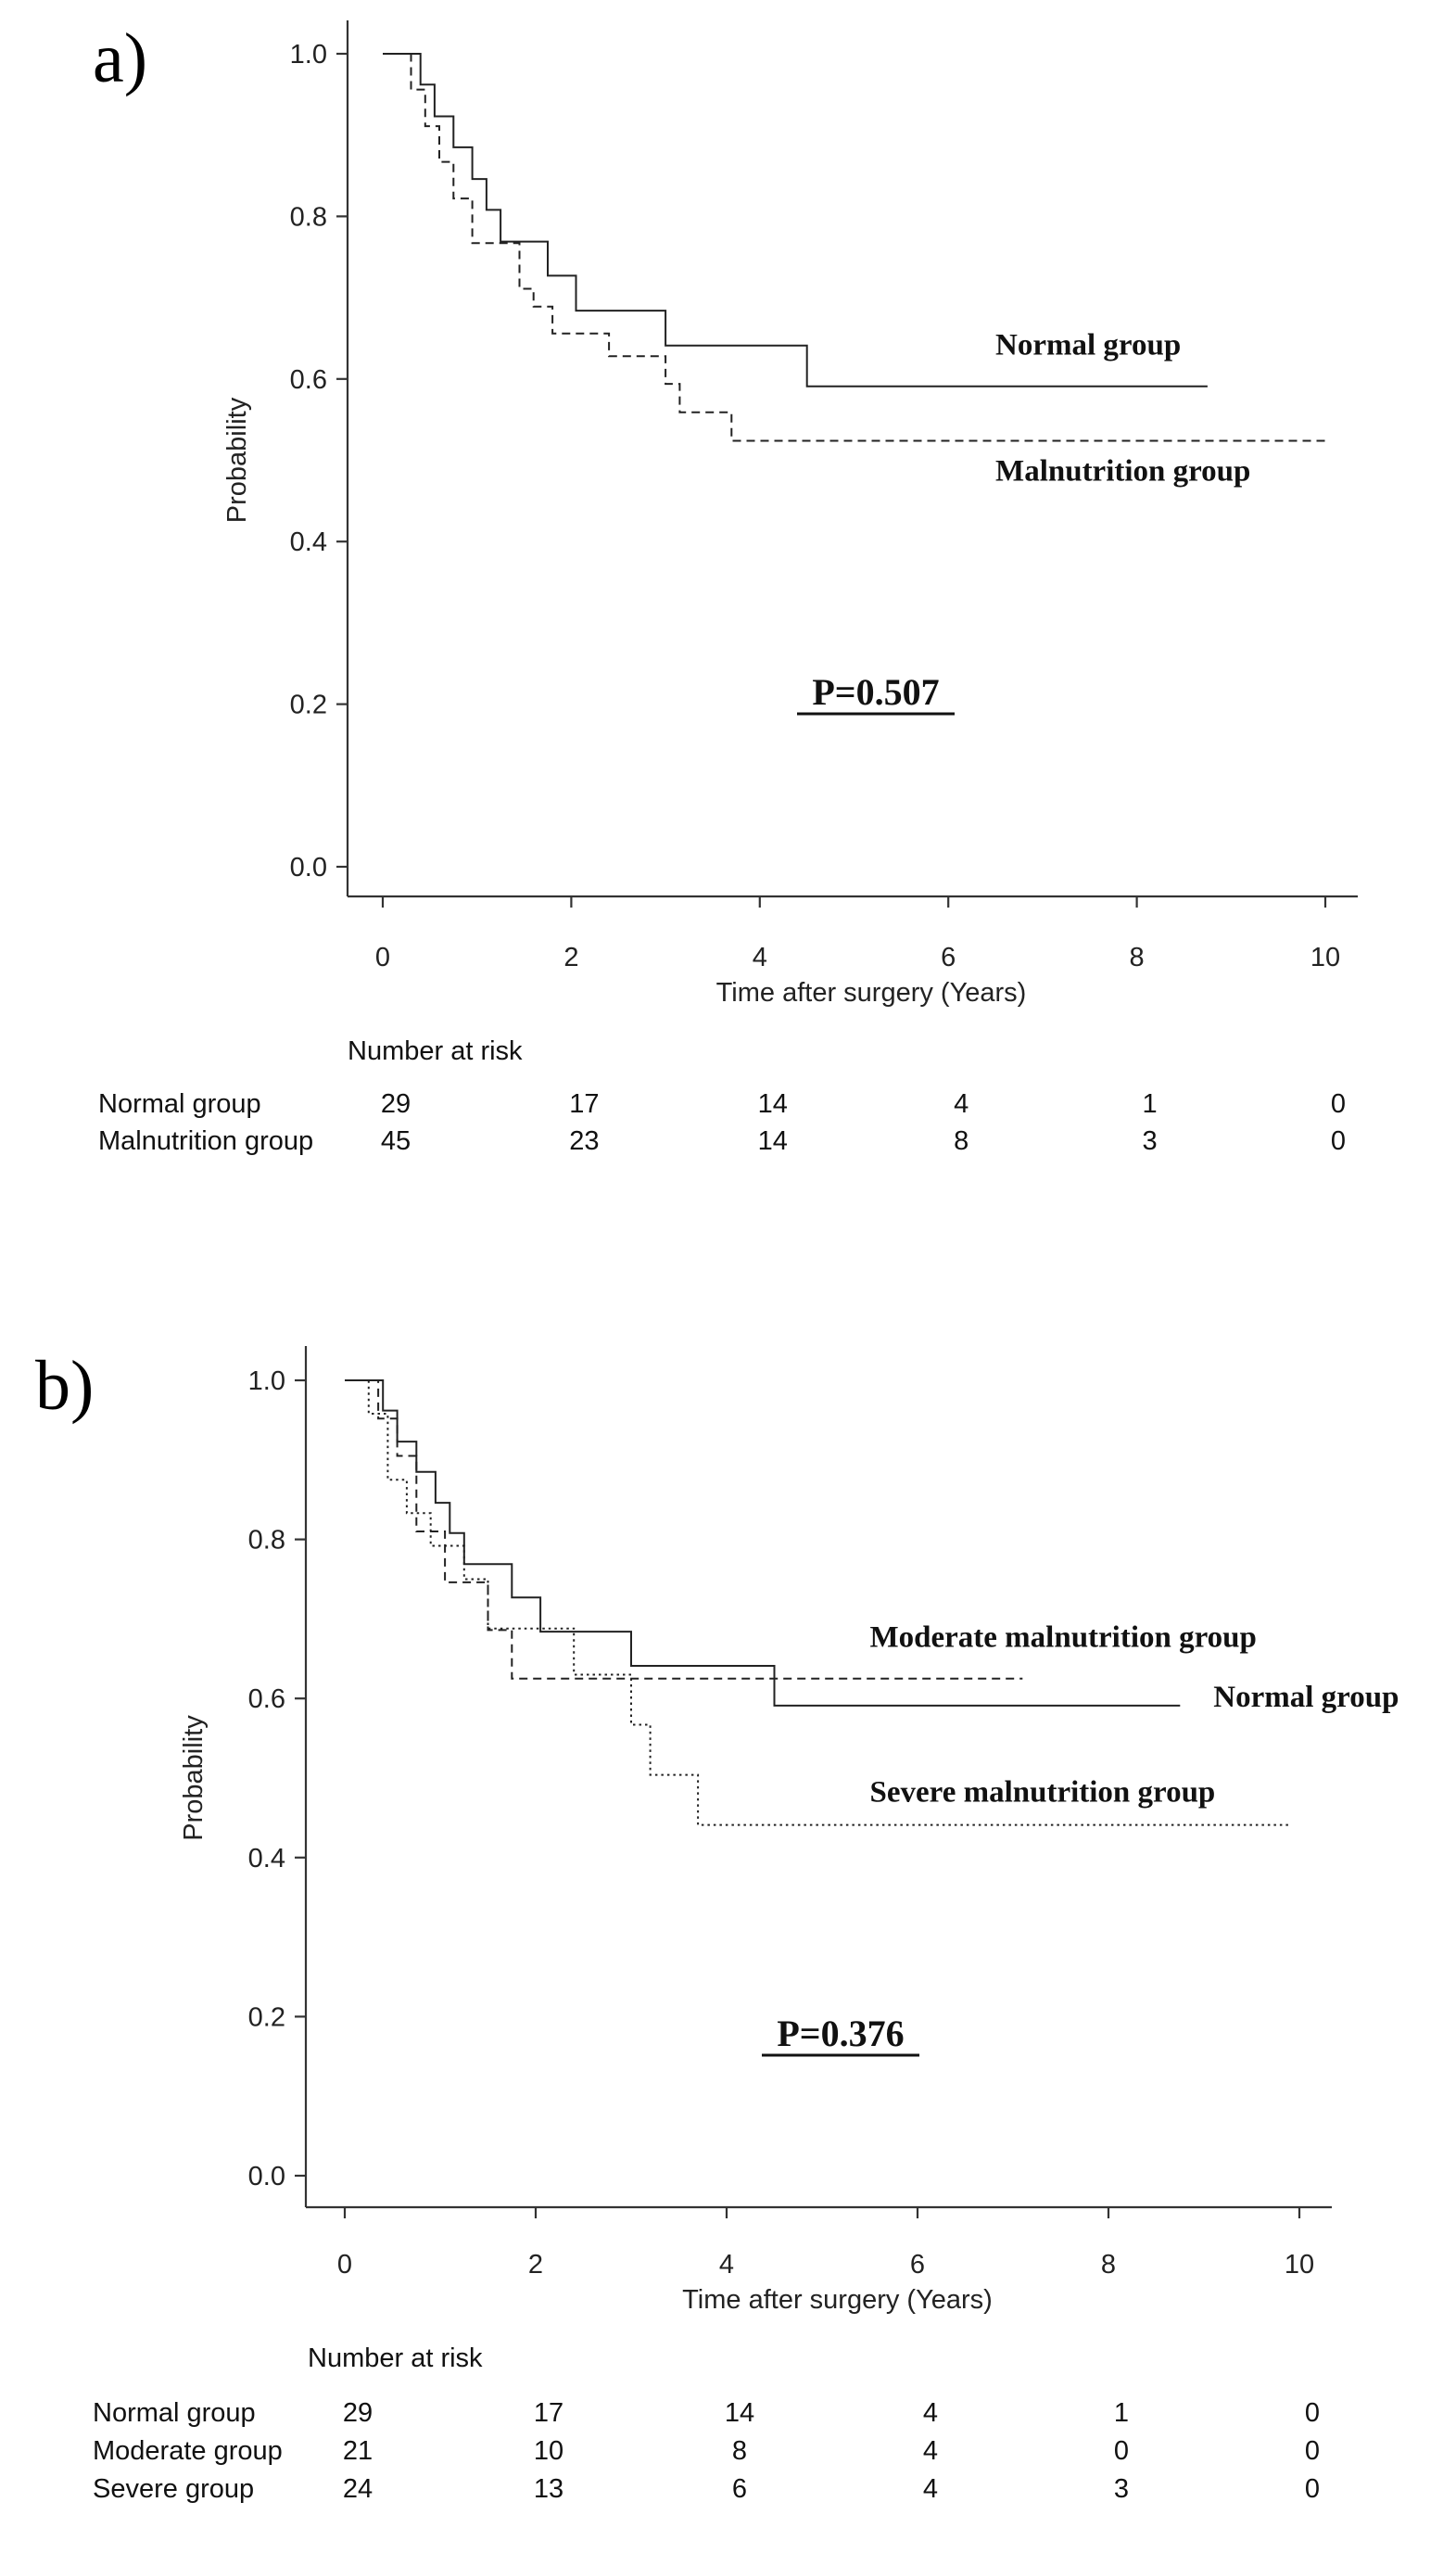  I want to click on series-label: Moderate malnutrition group, so click(1063, 1637).